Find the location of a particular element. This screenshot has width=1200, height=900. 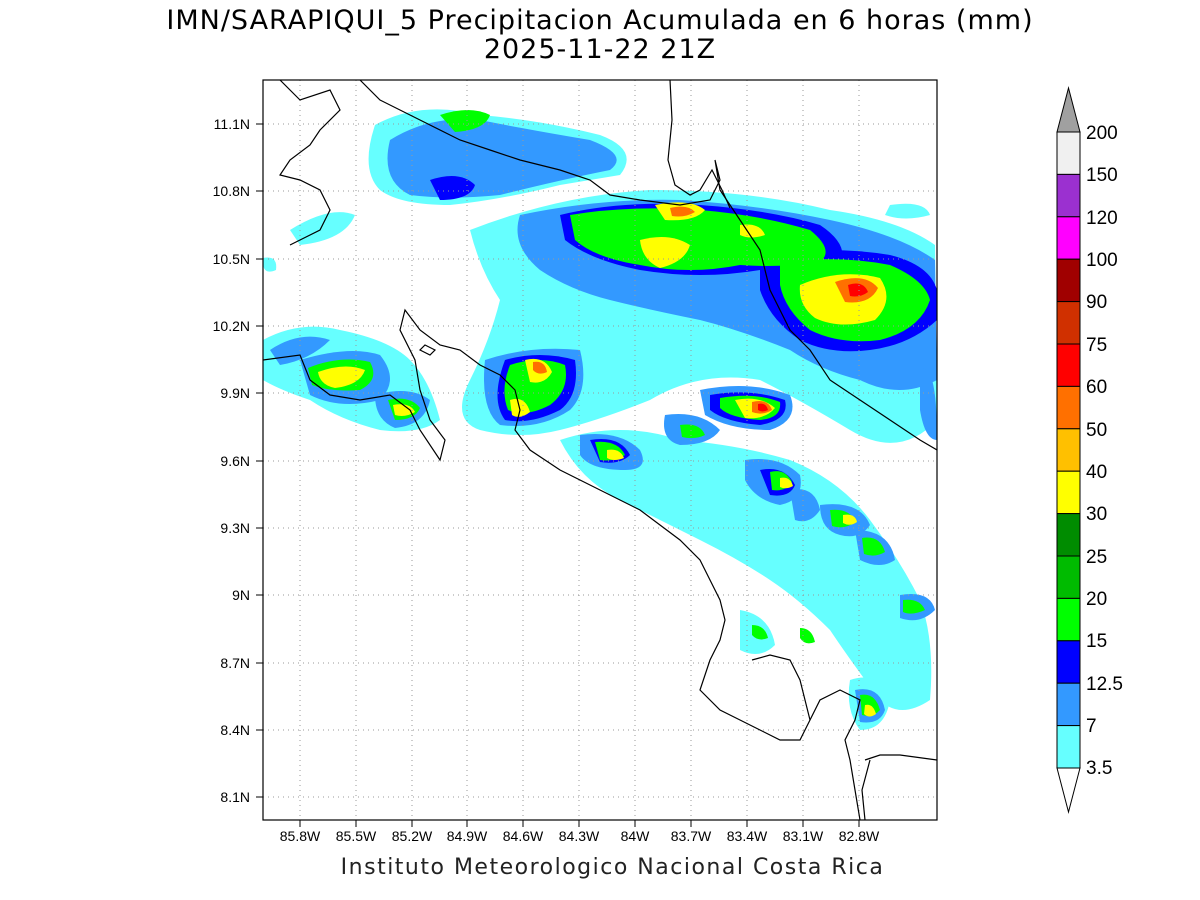

precip-heavy-cores is located at coordinates (705, 310).